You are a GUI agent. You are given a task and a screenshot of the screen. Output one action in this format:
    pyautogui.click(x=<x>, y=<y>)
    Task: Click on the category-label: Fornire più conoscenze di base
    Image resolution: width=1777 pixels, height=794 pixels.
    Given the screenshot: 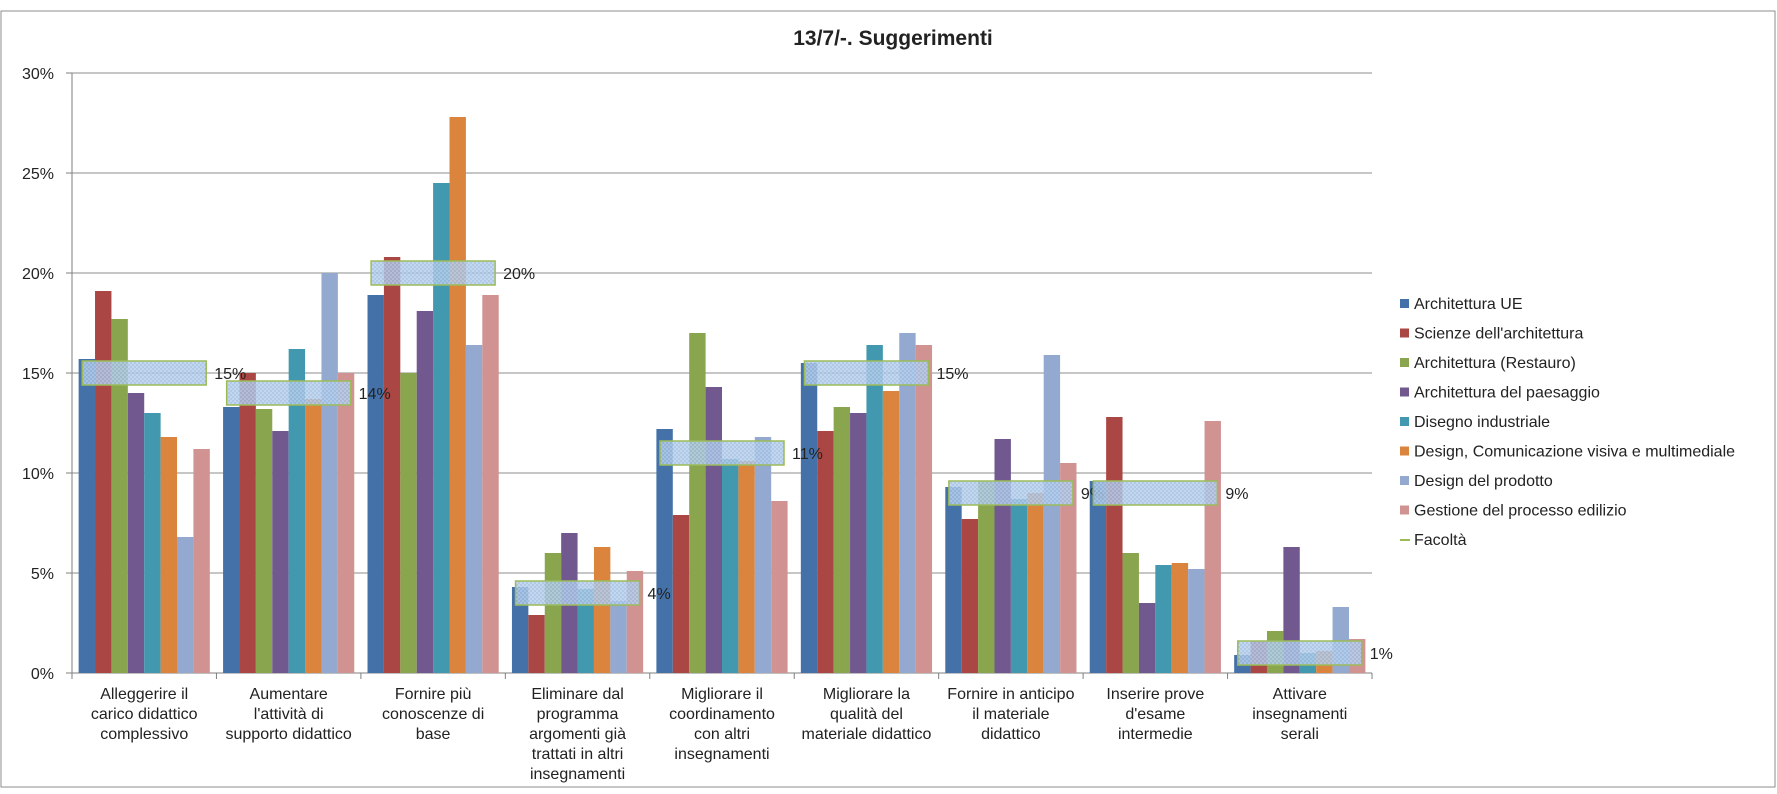 What is the action you would take?
    pyautogui.click(x=433, y=714)
    